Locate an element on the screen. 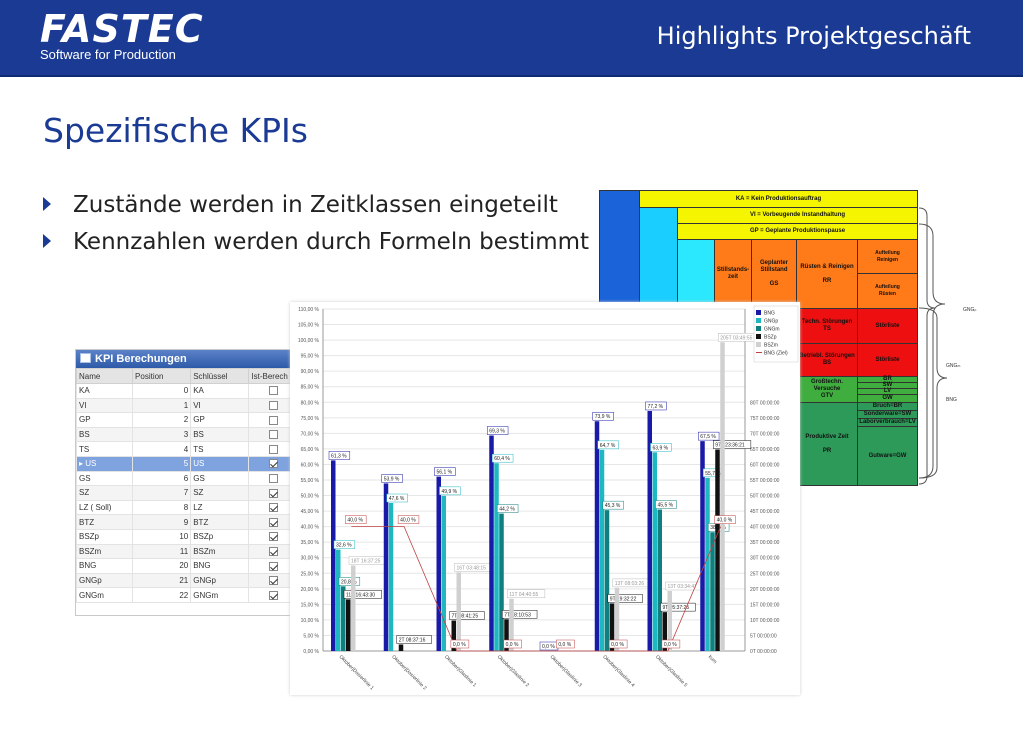 The image size is (1023, 731). table-row: BTZ 9 BTZ is located at coordinates (187, 522).